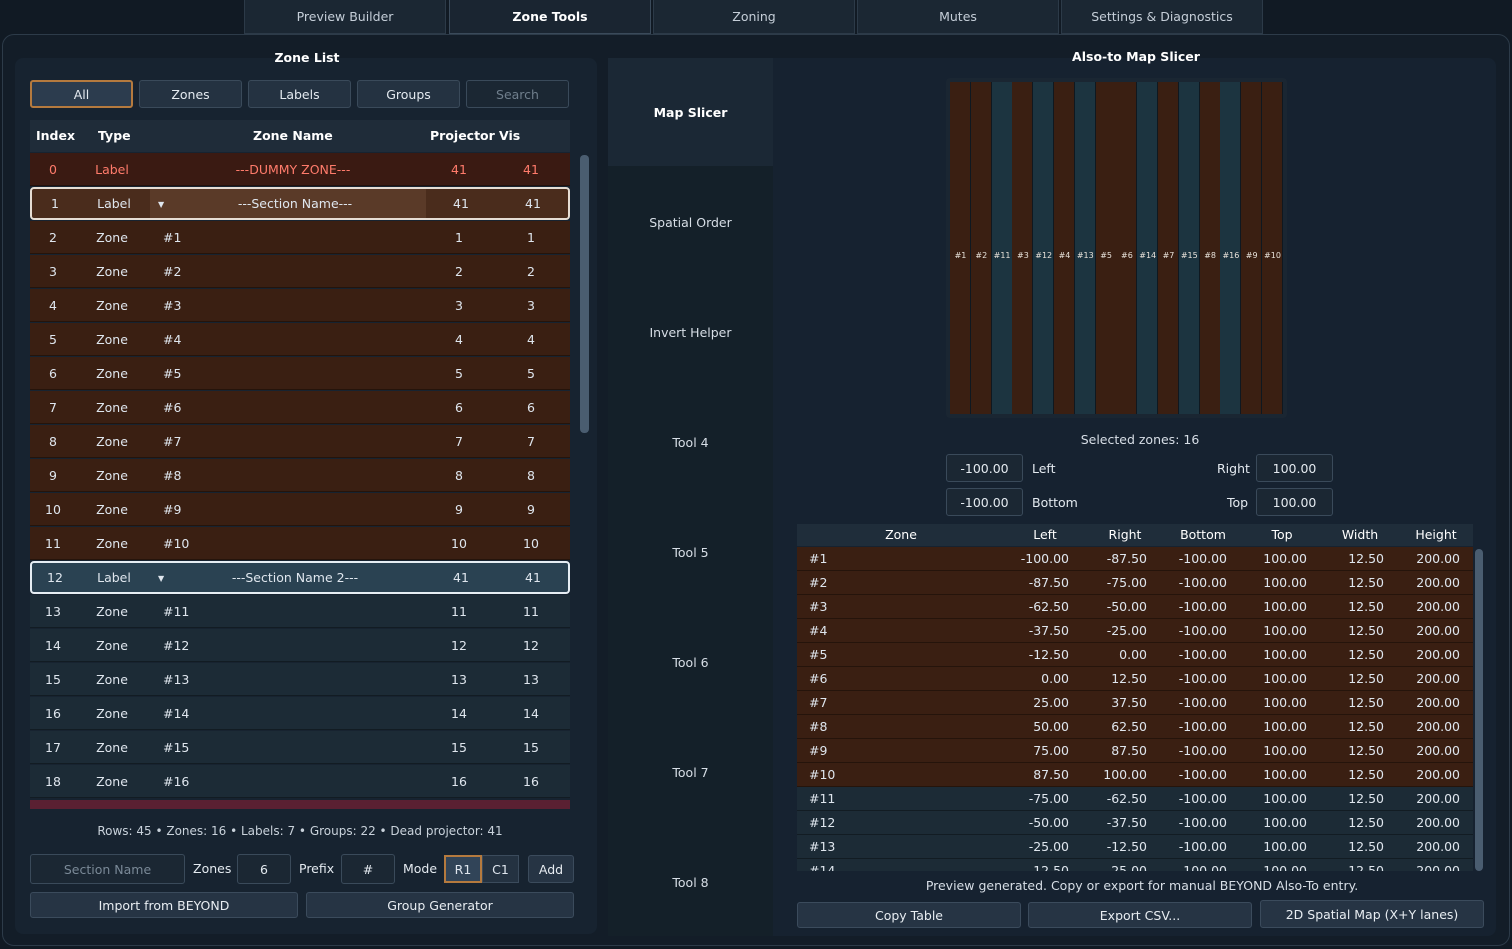 This screenshot has width=1512, height=949. I want to click on col-index: Index, so click(56, 135).